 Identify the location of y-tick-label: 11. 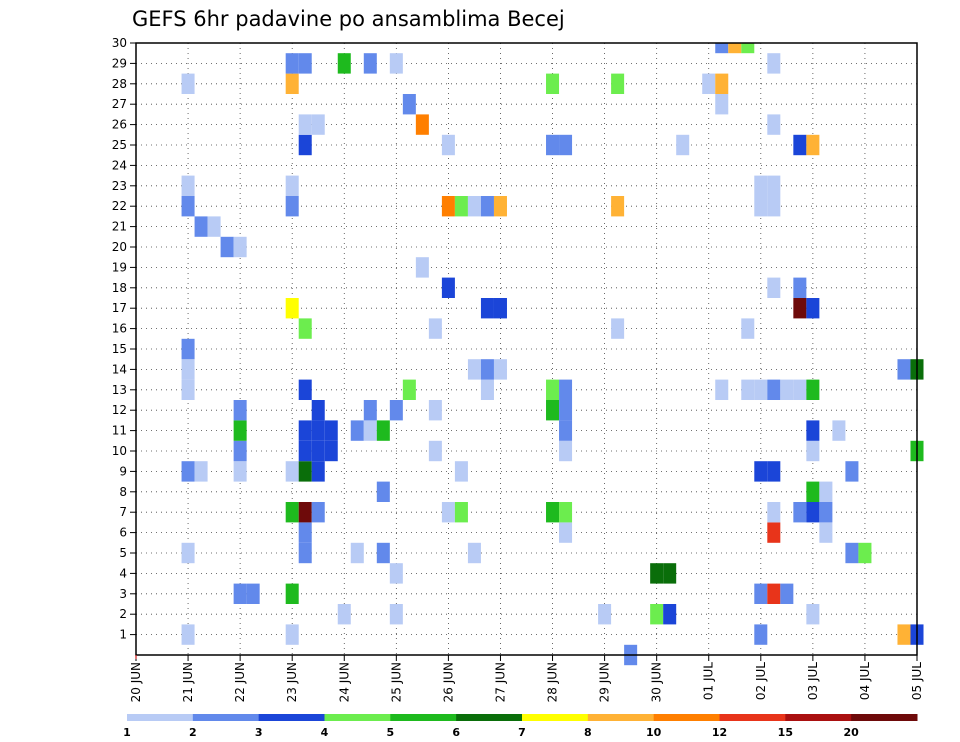
(119, 431).